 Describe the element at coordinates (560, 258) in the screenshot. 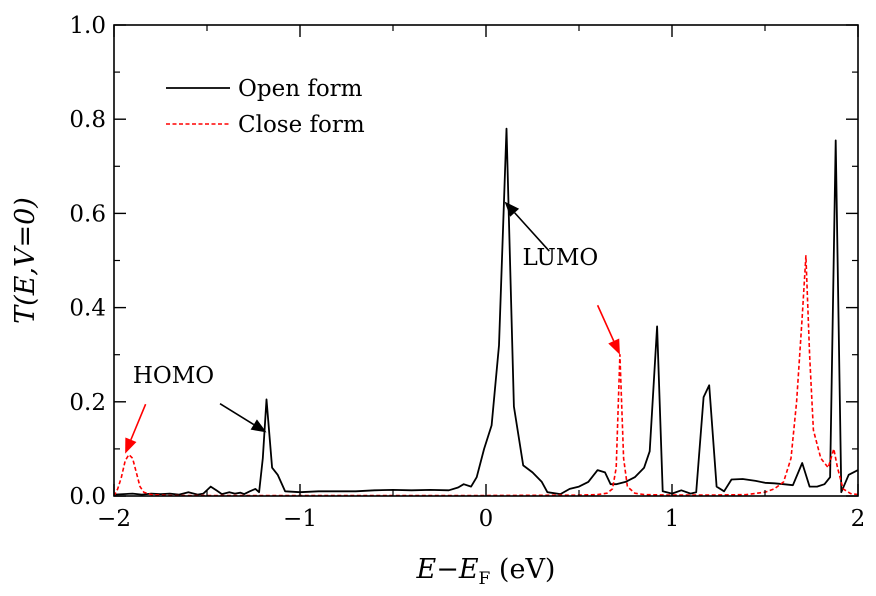

I see `annotation-lumo-label: LUMO` at that location.